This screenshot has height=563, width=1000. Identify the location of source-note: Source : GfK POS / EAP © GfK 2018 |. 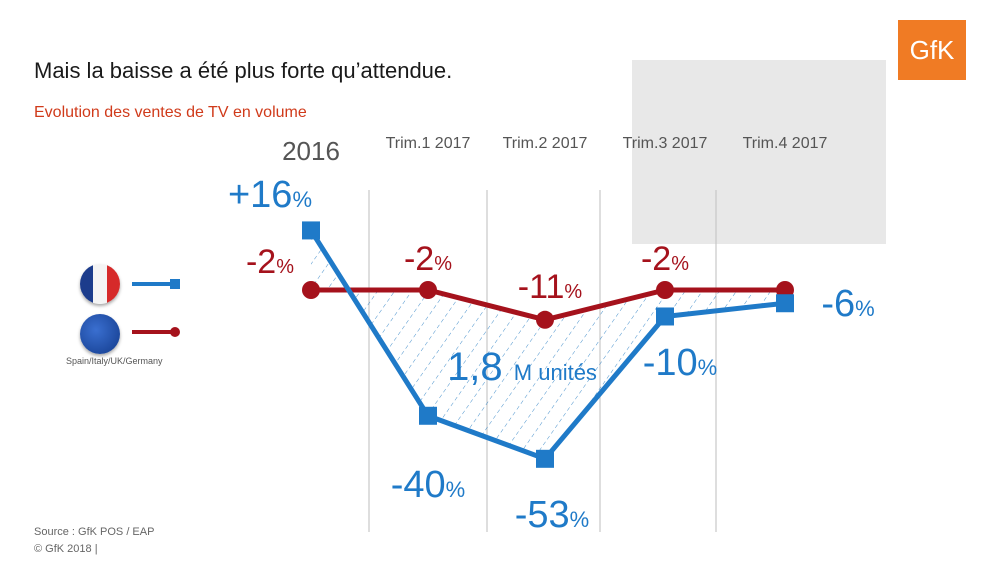
(94, 541).